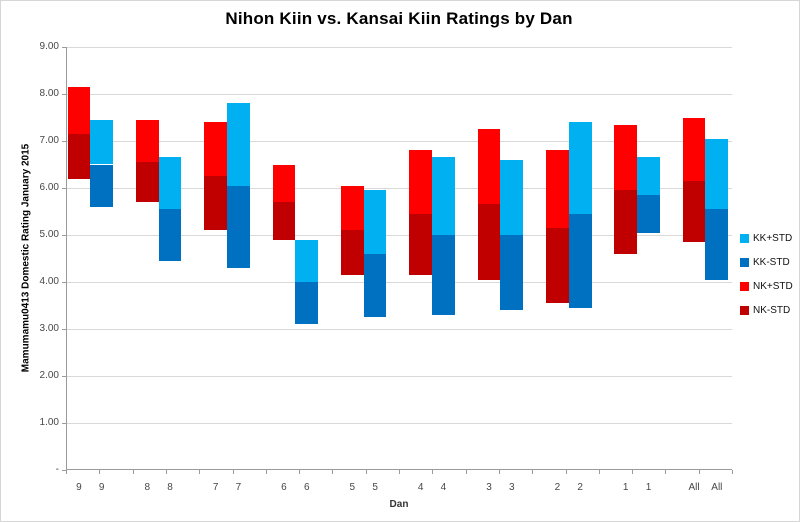 The height and width of the screenshot is (522, 800). Describe the element at coordinates (49, 46) in the screenshot. I see `y-tick-label: 9.00` at that location.